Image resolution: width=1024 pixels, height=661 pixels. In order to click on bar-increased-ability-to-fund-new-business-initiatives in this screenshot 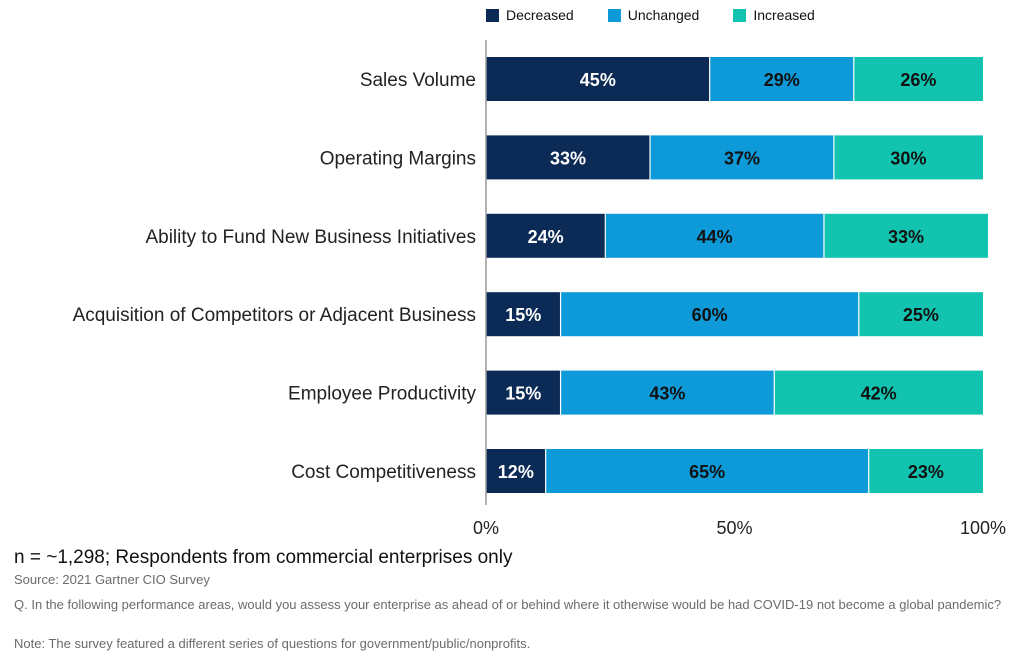, I will do `click(905, 235)`.